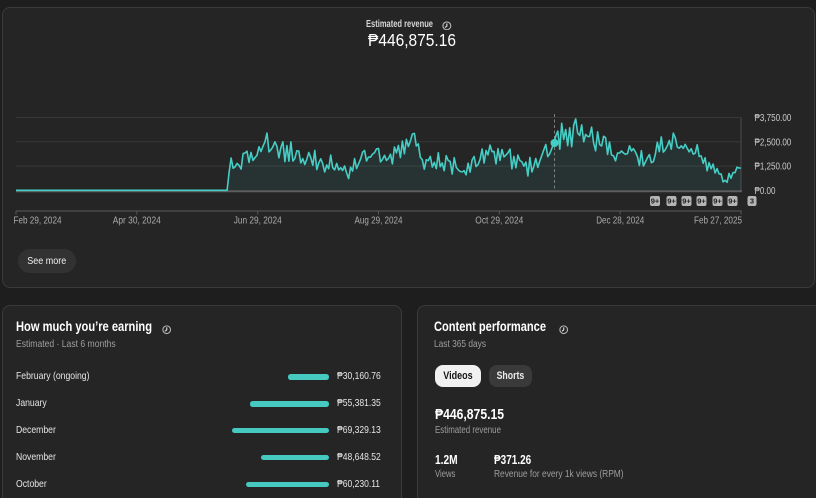 The width and height of the screenshot is (816, 498). I want to click on svg-text: Oct 29, 2024, so click(499, 220).